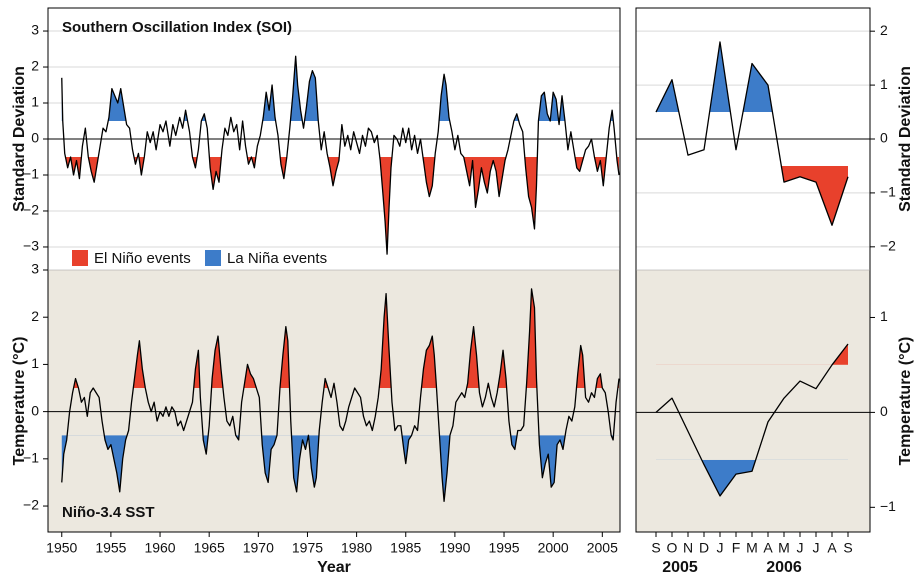  What do you see at coordinates (553, 548) in the screenshot?
I see `x-tick-label: 2000` at bounding box center [553, 548].